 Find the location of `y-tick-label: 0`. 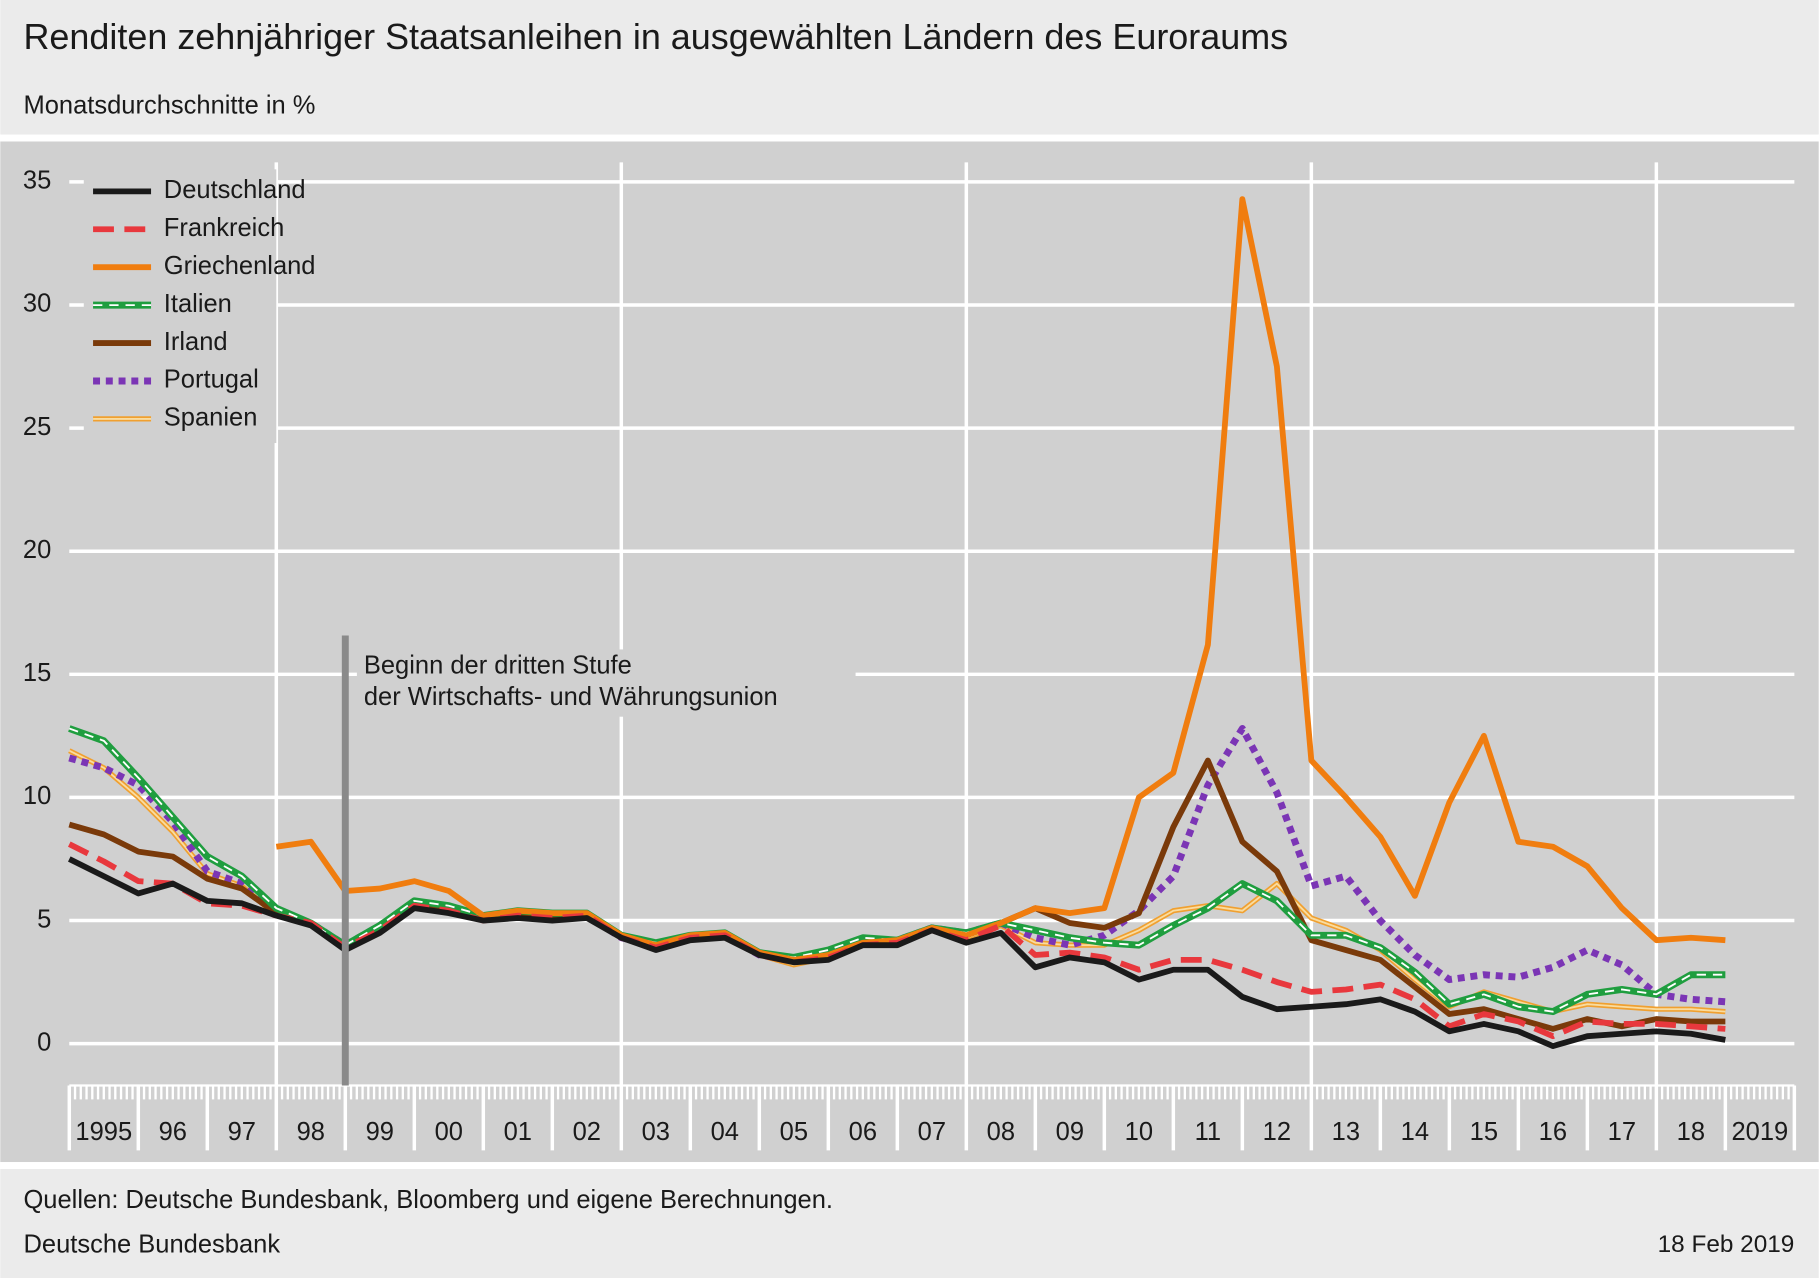

y-tick-label: 0 is located at coordinates (44, 1042).